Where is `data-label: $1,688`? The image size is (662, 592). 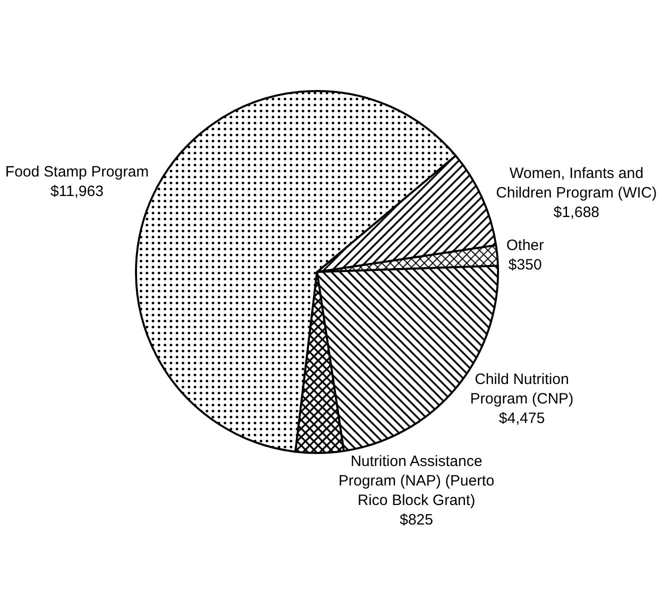
data-label: $1,688 is located at coordinates (577, 212).